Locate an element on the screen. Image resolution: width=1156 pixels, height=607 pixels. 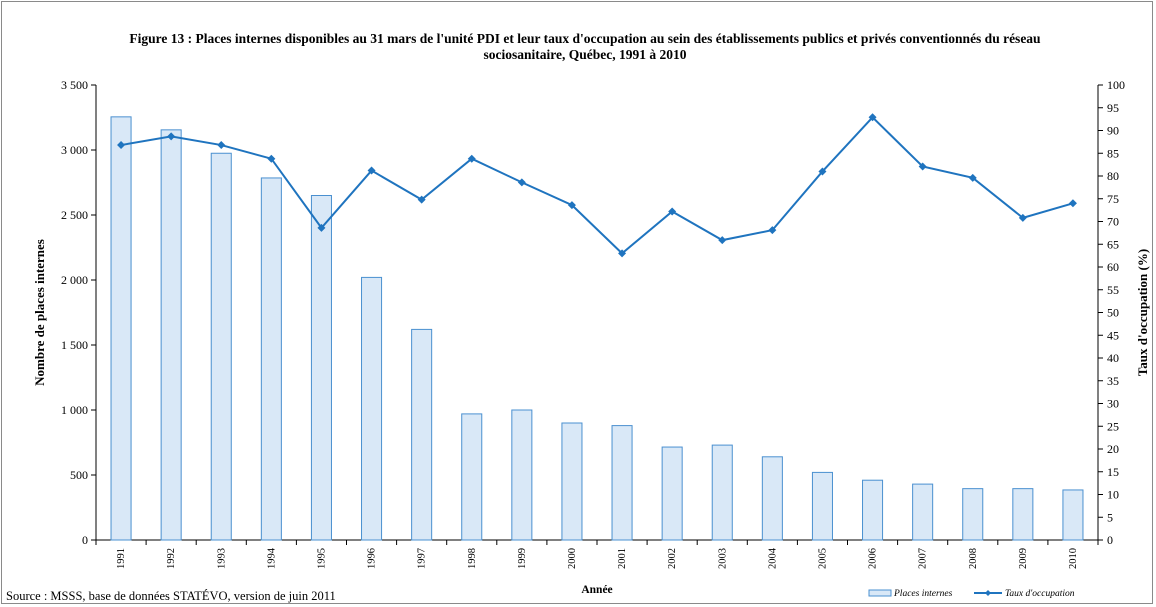
y-tick-label-right: 70 is located at coordinates (1113, 222).